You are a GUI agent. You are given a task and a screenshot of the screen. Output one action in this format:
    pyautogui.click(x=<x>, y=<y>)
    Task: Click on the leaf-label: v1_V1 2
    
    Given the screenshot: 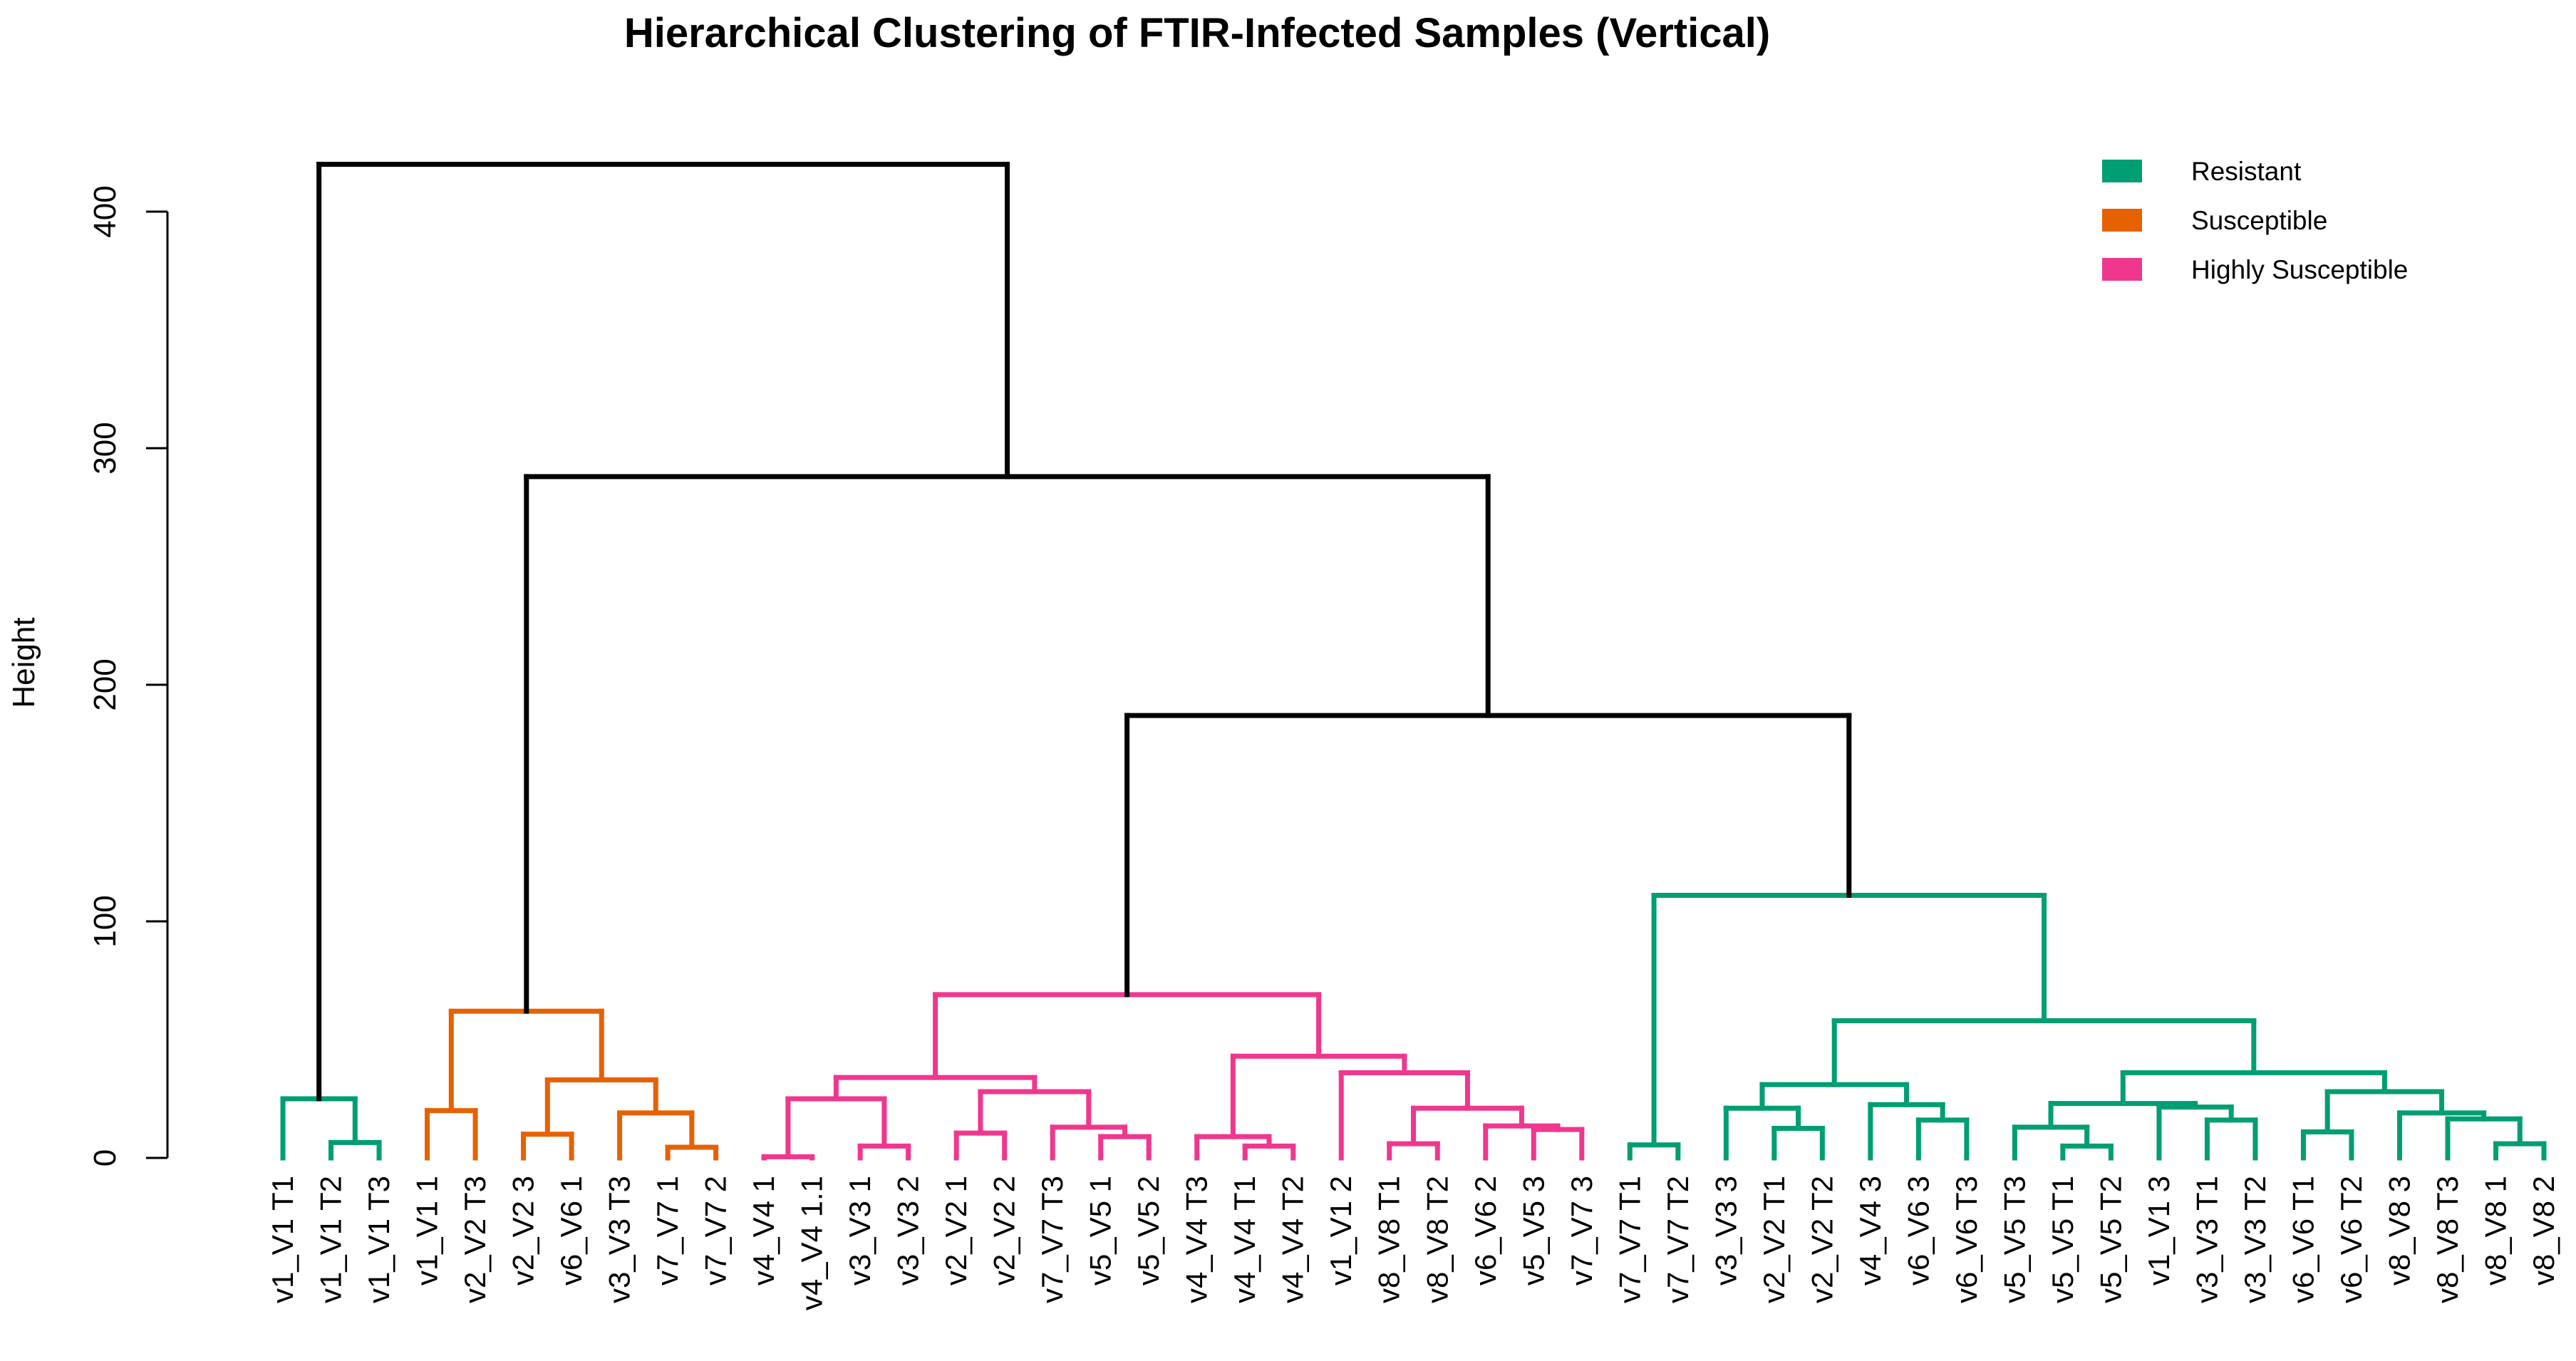 What is the action you would take?
    pyautogui.click(x=1340, y=1230)
    